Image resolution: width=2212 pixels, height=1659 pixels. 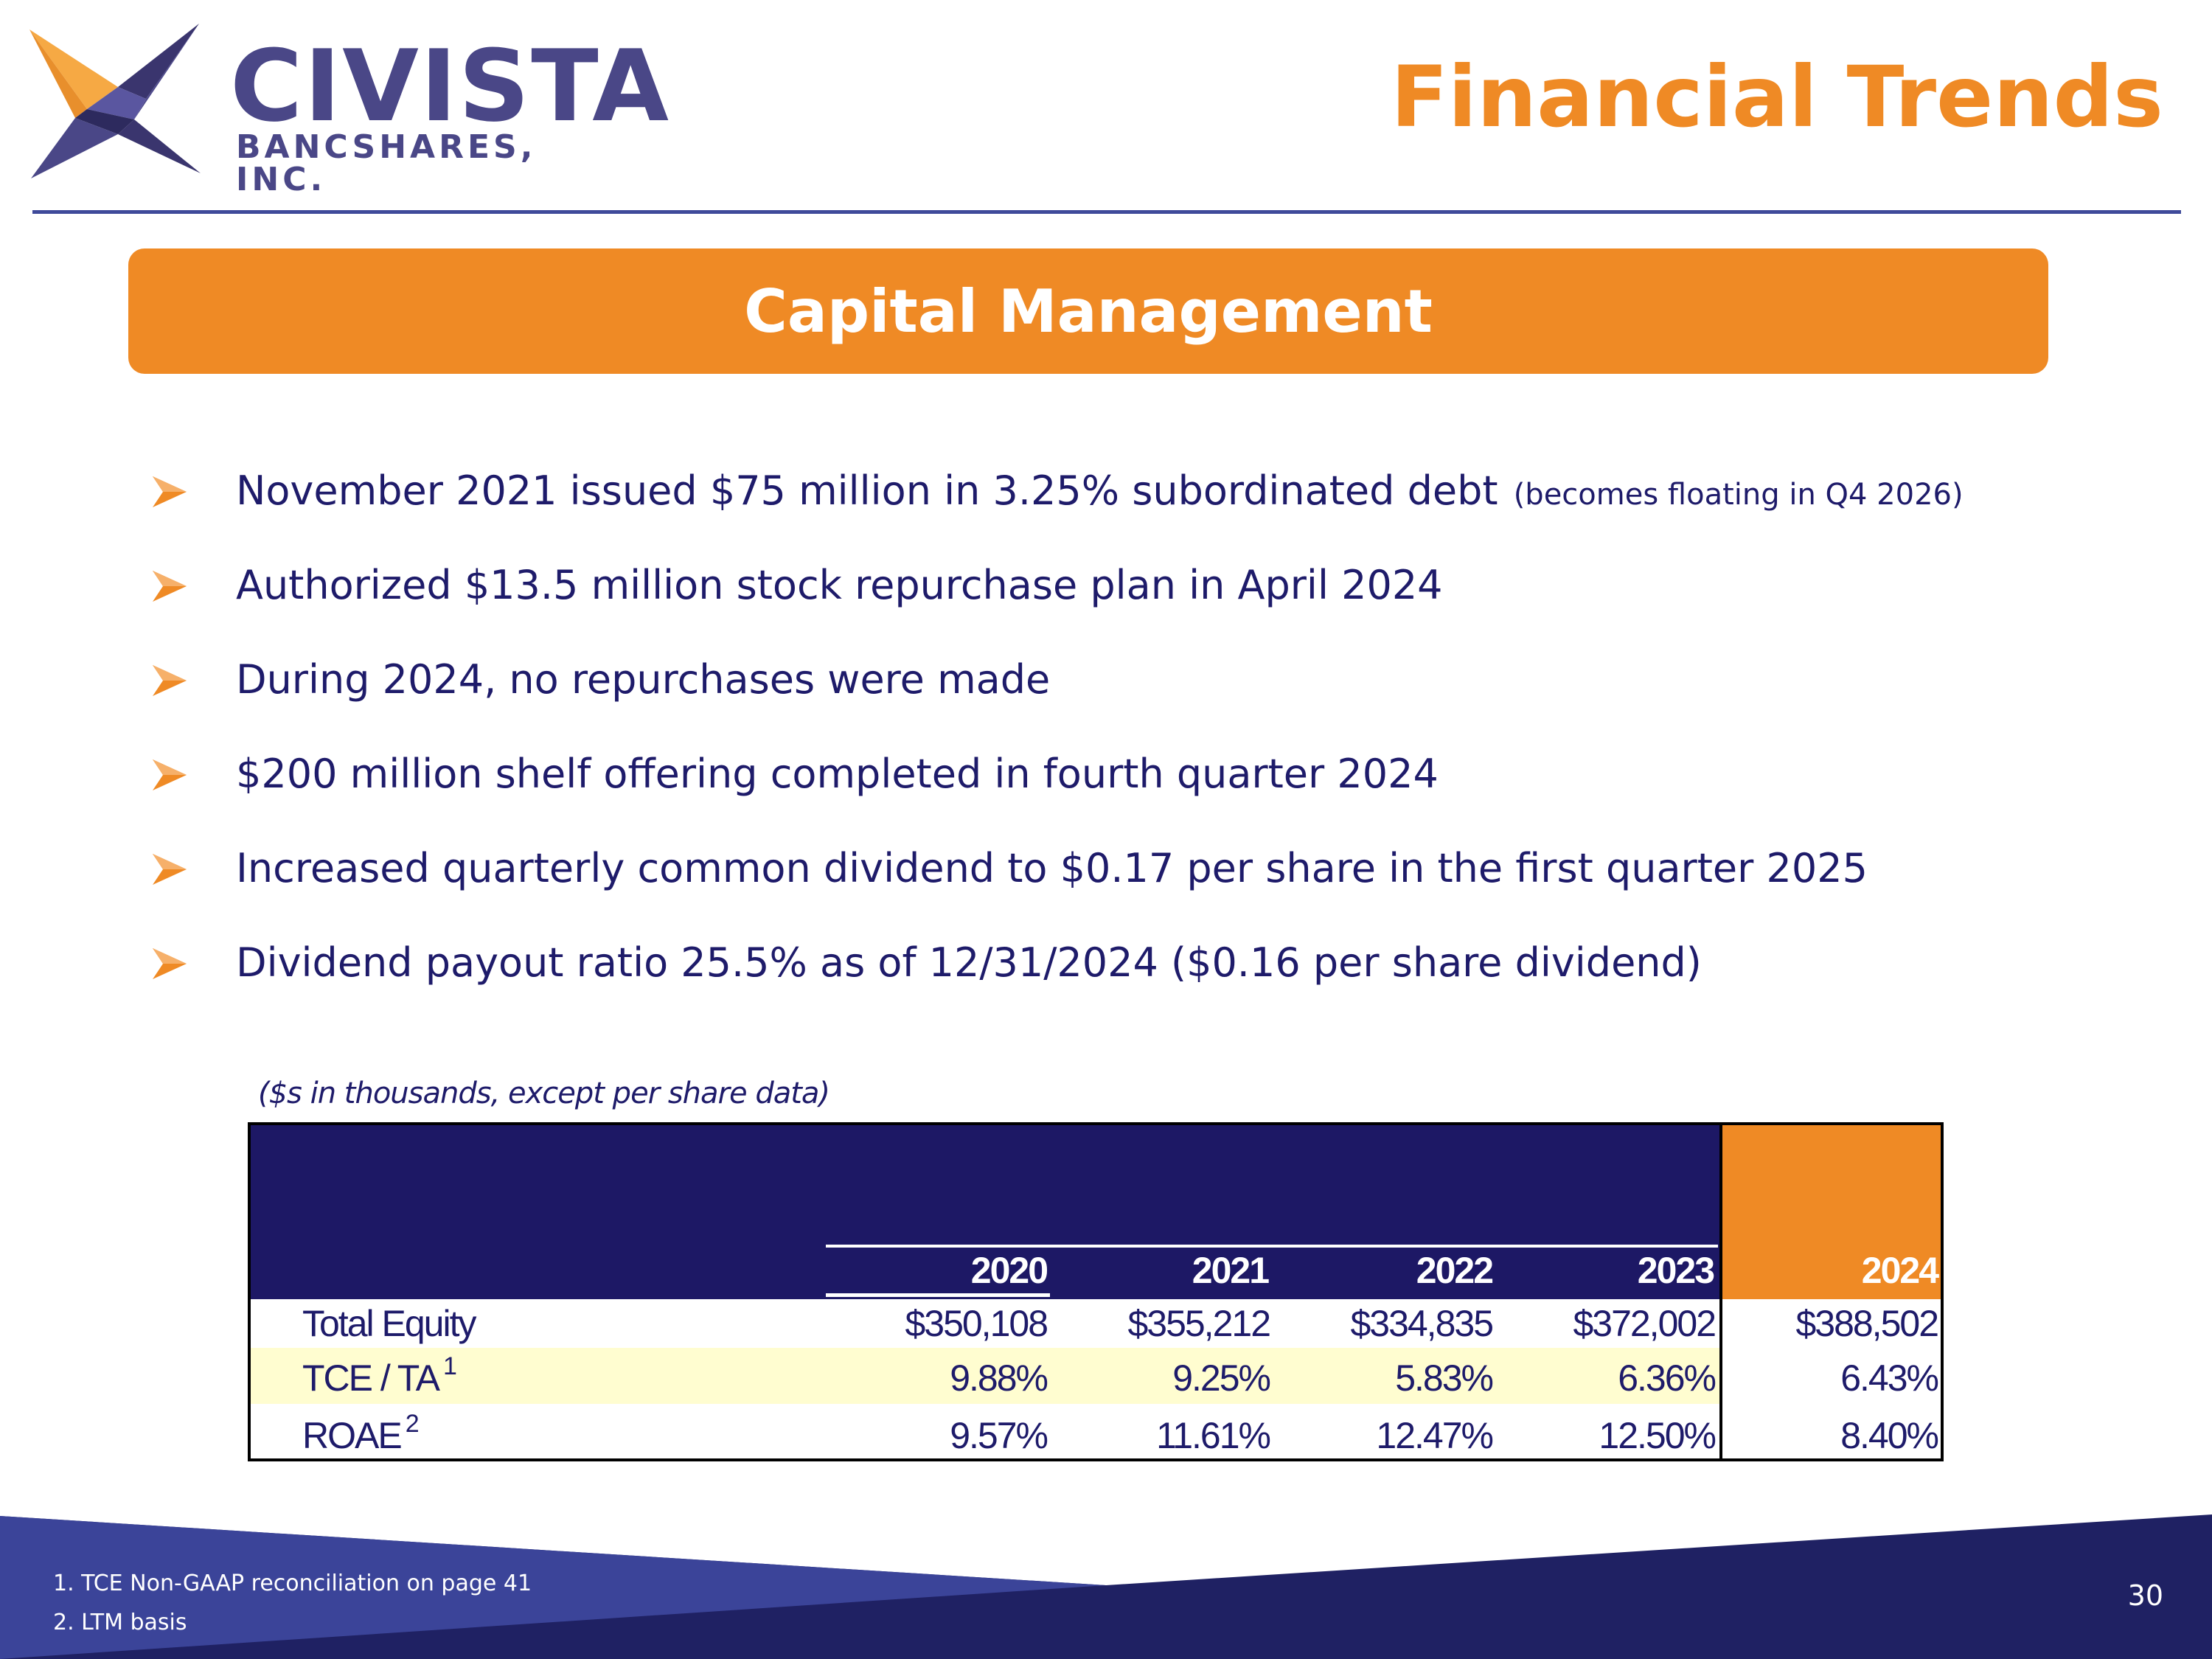 I want to click on table-cell: $355,212, so click(x=1199, y=1323).